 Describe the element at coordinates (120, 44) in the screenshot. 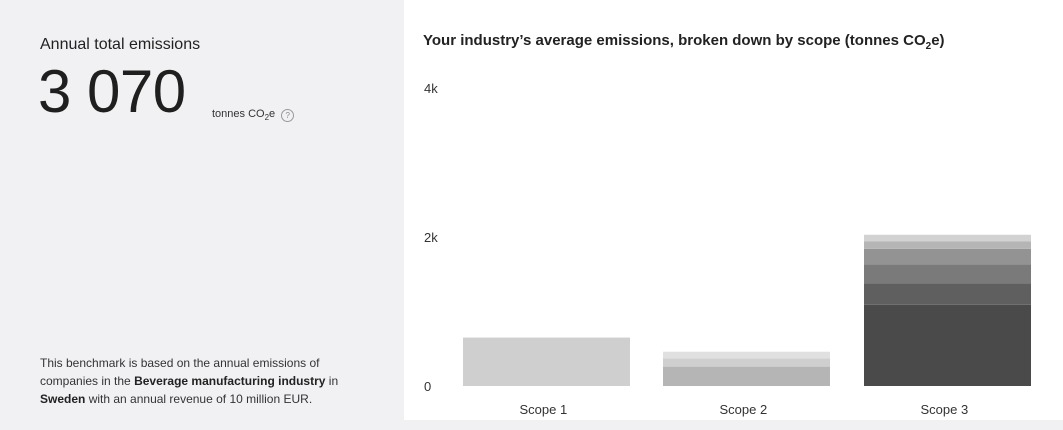

I see `summary-title: Annual total emissions` at that location.